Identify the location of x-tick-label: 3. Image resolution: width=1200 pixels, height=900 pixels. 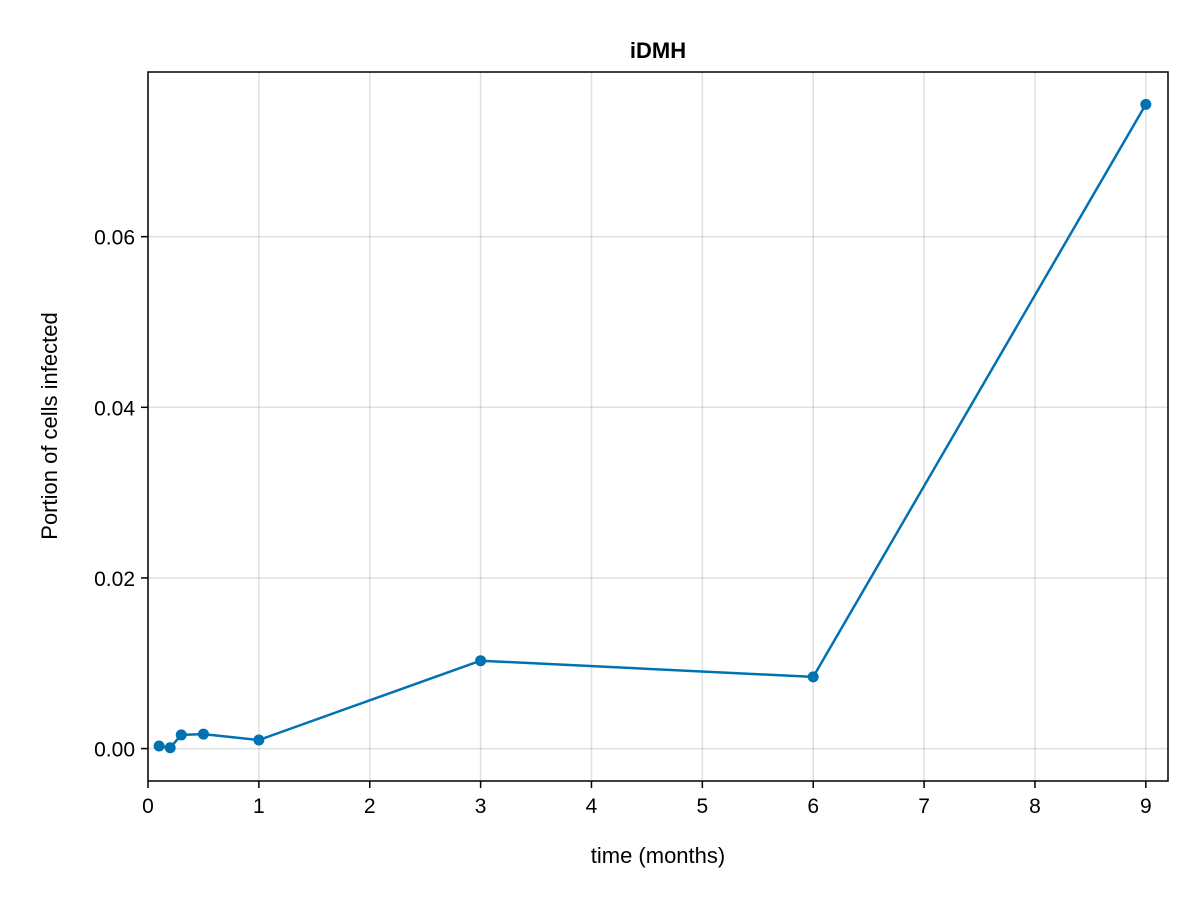
(481, 806).